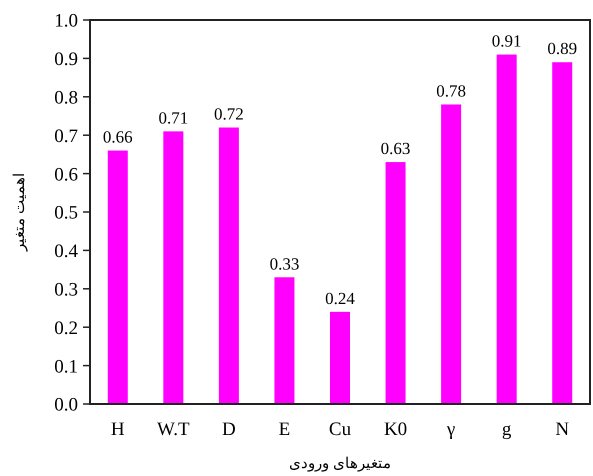 The height and width of the screenshot is (476, 593). Describe the element at coordinates (507, 41) in the screenshot. I see `data-label: 0.91` at that location.